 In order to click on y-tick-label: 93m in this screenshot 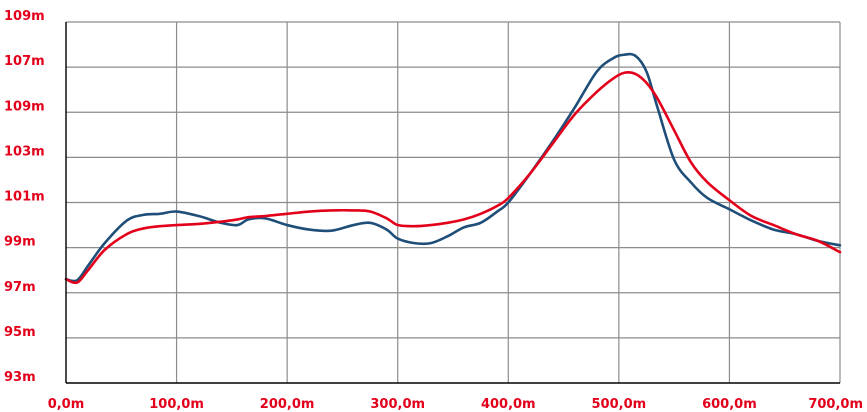, I will do `click(20, 377)`.